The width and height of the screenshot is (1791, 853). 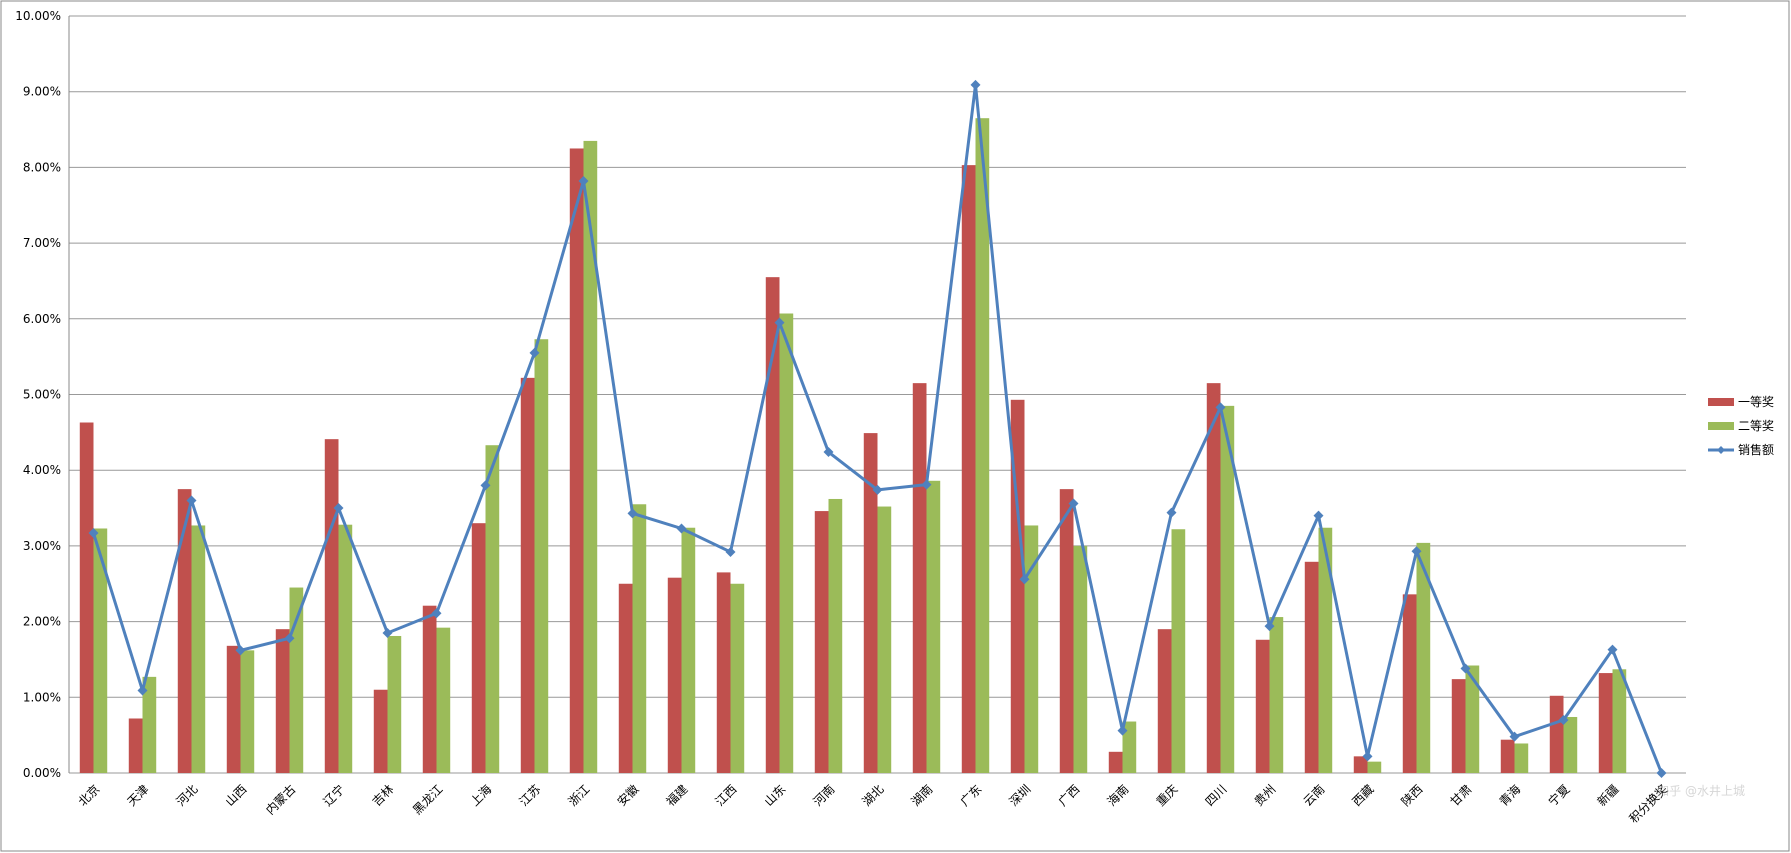 I want to click on legend-label: 销售额, so click(x=1756, y=449).